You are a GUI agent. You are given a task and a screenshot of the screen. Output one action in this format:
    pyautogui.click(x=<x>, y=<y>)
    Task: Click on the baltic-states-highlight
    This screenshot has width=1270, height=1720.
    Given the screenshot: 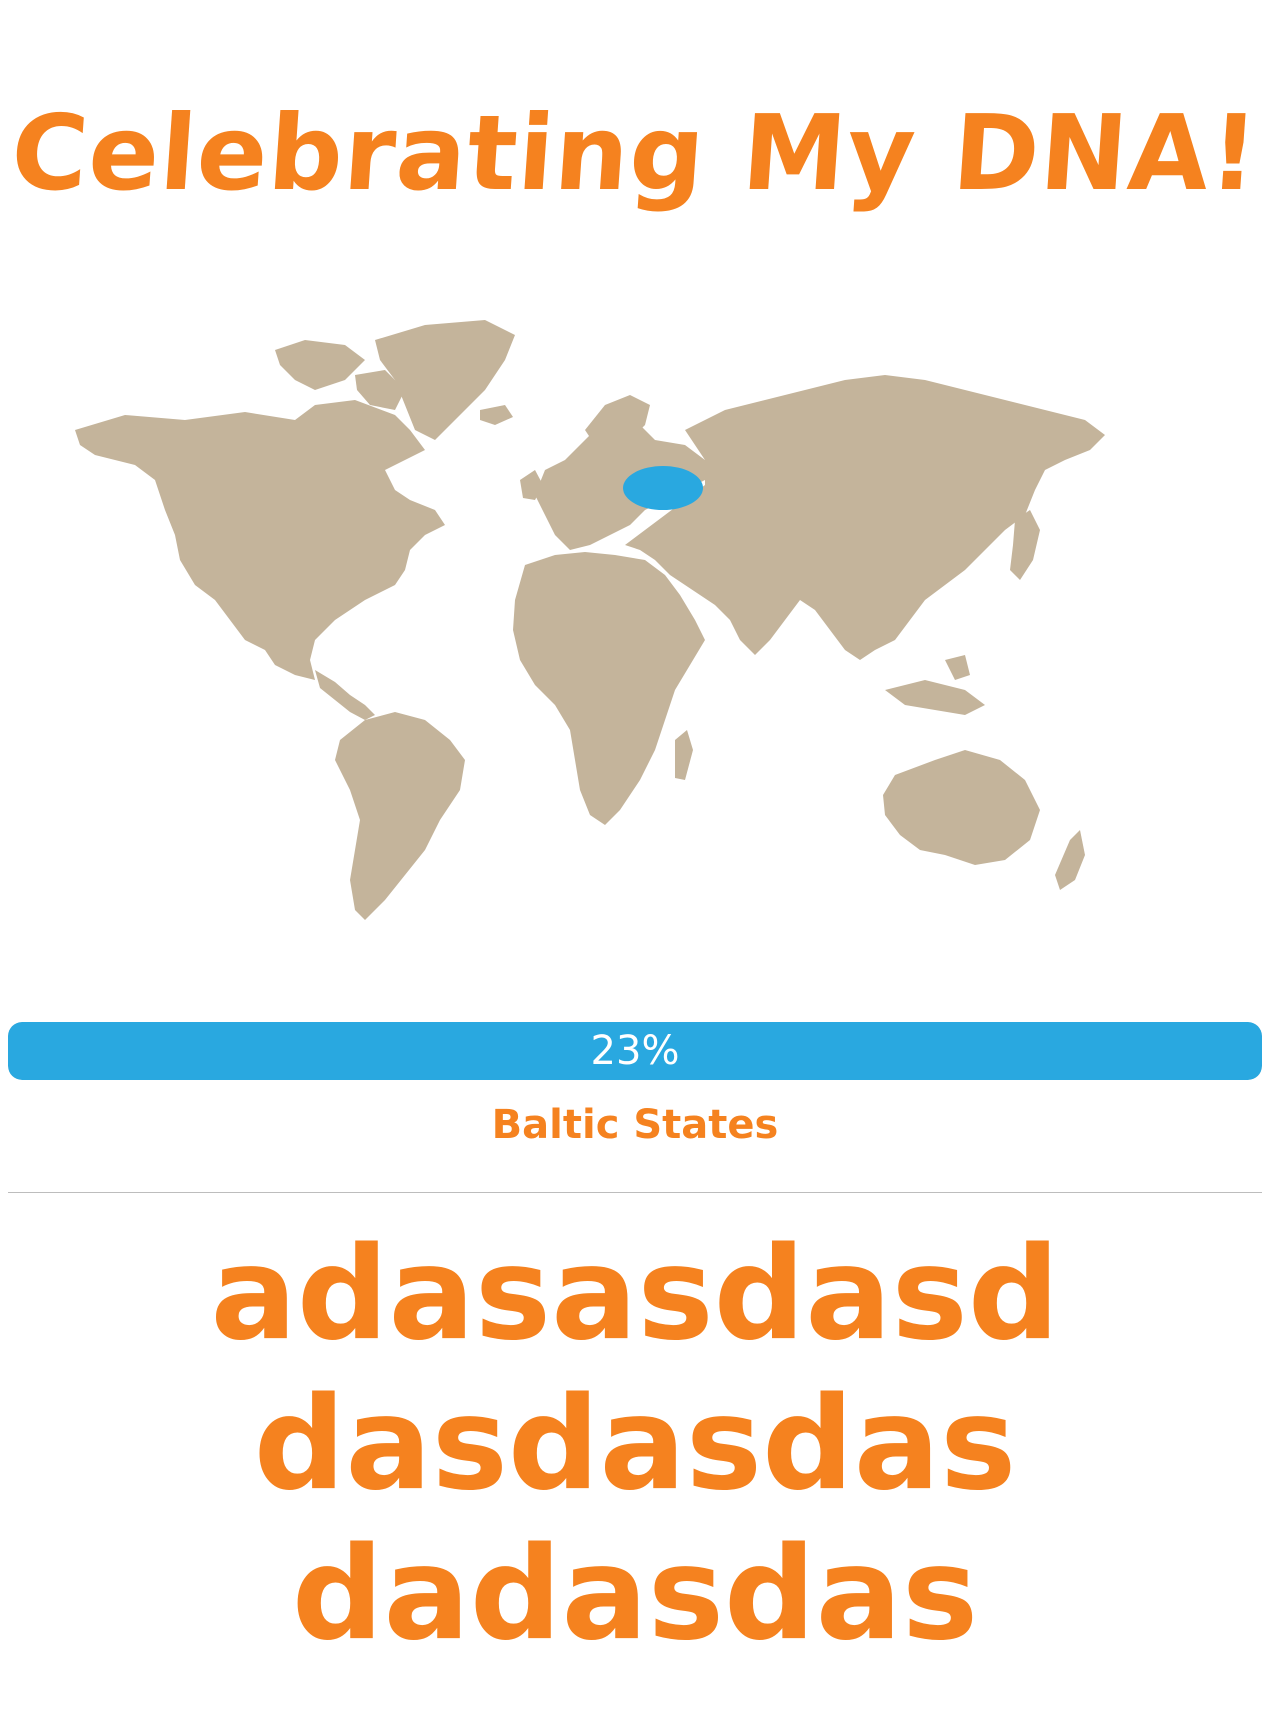 What is the action you would take?
    pyautogui.click(x=663, y=488)
    